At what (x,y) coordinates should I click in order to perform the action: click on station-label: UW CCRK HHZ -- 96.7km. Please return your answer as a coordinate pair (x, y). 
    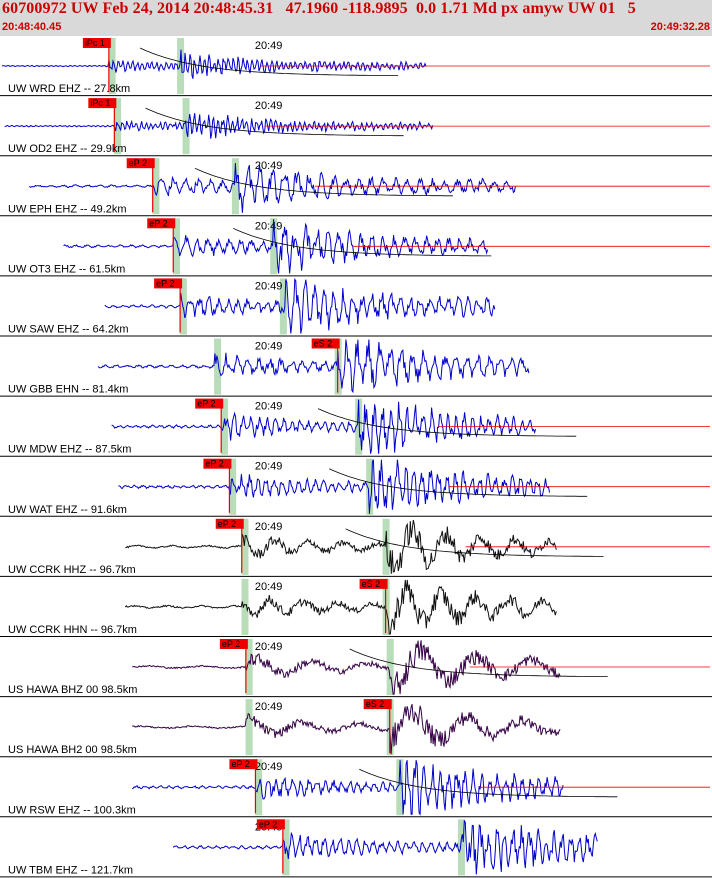
    Looking at the image, I should click on (72, 570).